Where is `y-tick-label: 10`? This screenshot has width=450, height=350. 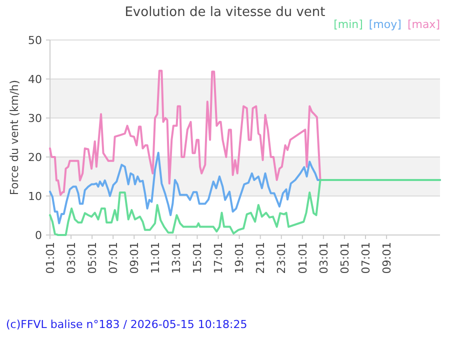 y-tick-label: 10 is located at coordinates (35, 196).